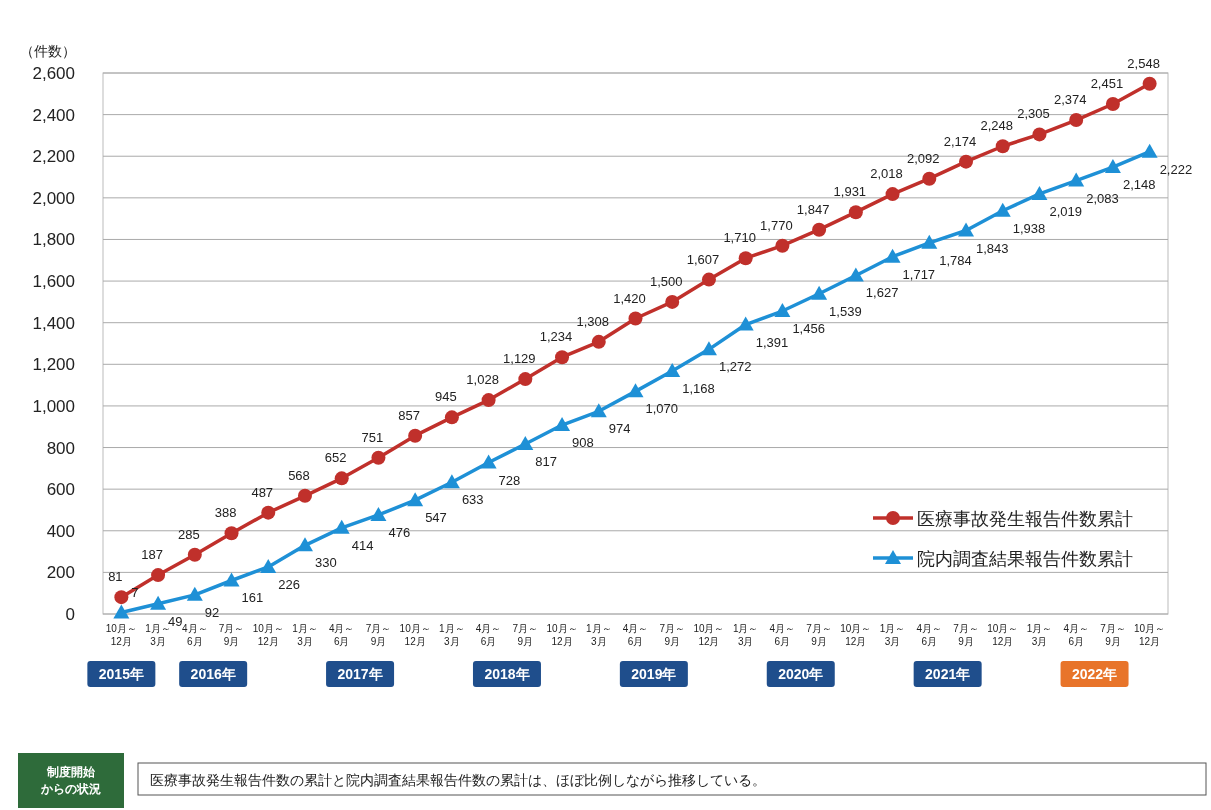  I want to click on data-label: 226, so click(289, 584).